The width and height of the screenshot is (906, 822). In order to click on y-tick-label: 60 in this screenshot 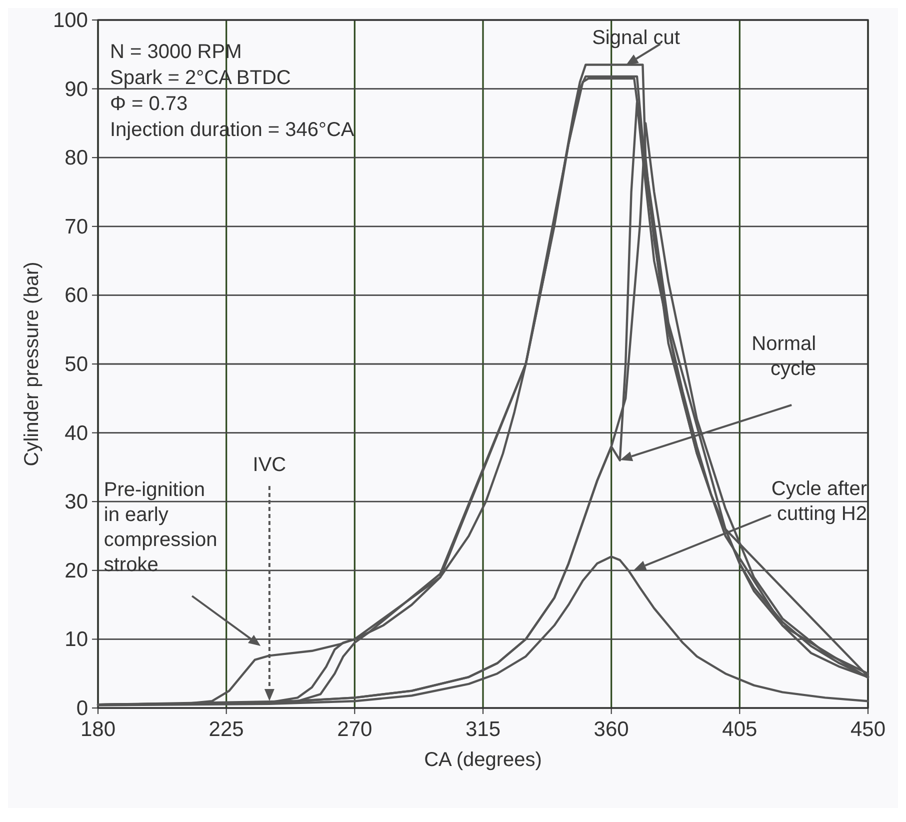, I will do `click(76, 296)`.